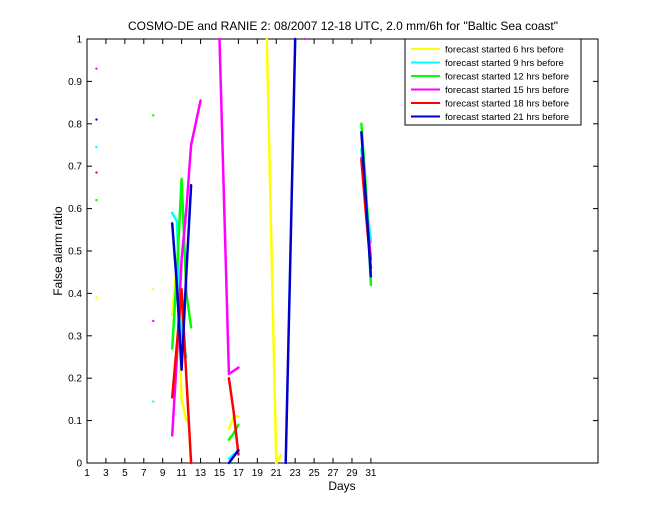 The height and width of the screenshot is (525, 660). I want to click on y-axis-label: False alarm ratio, so click(58, 251).